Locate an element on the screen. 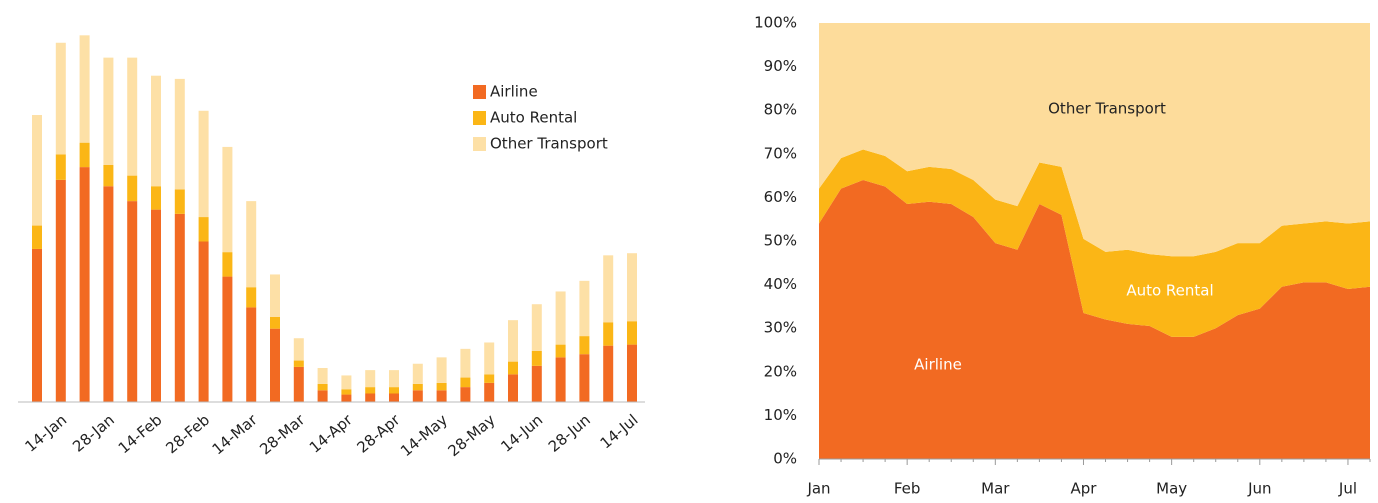 The width and height of the screenshot is (1378, 503). x-tick-label: Mar is located at coordinates (995, 489).